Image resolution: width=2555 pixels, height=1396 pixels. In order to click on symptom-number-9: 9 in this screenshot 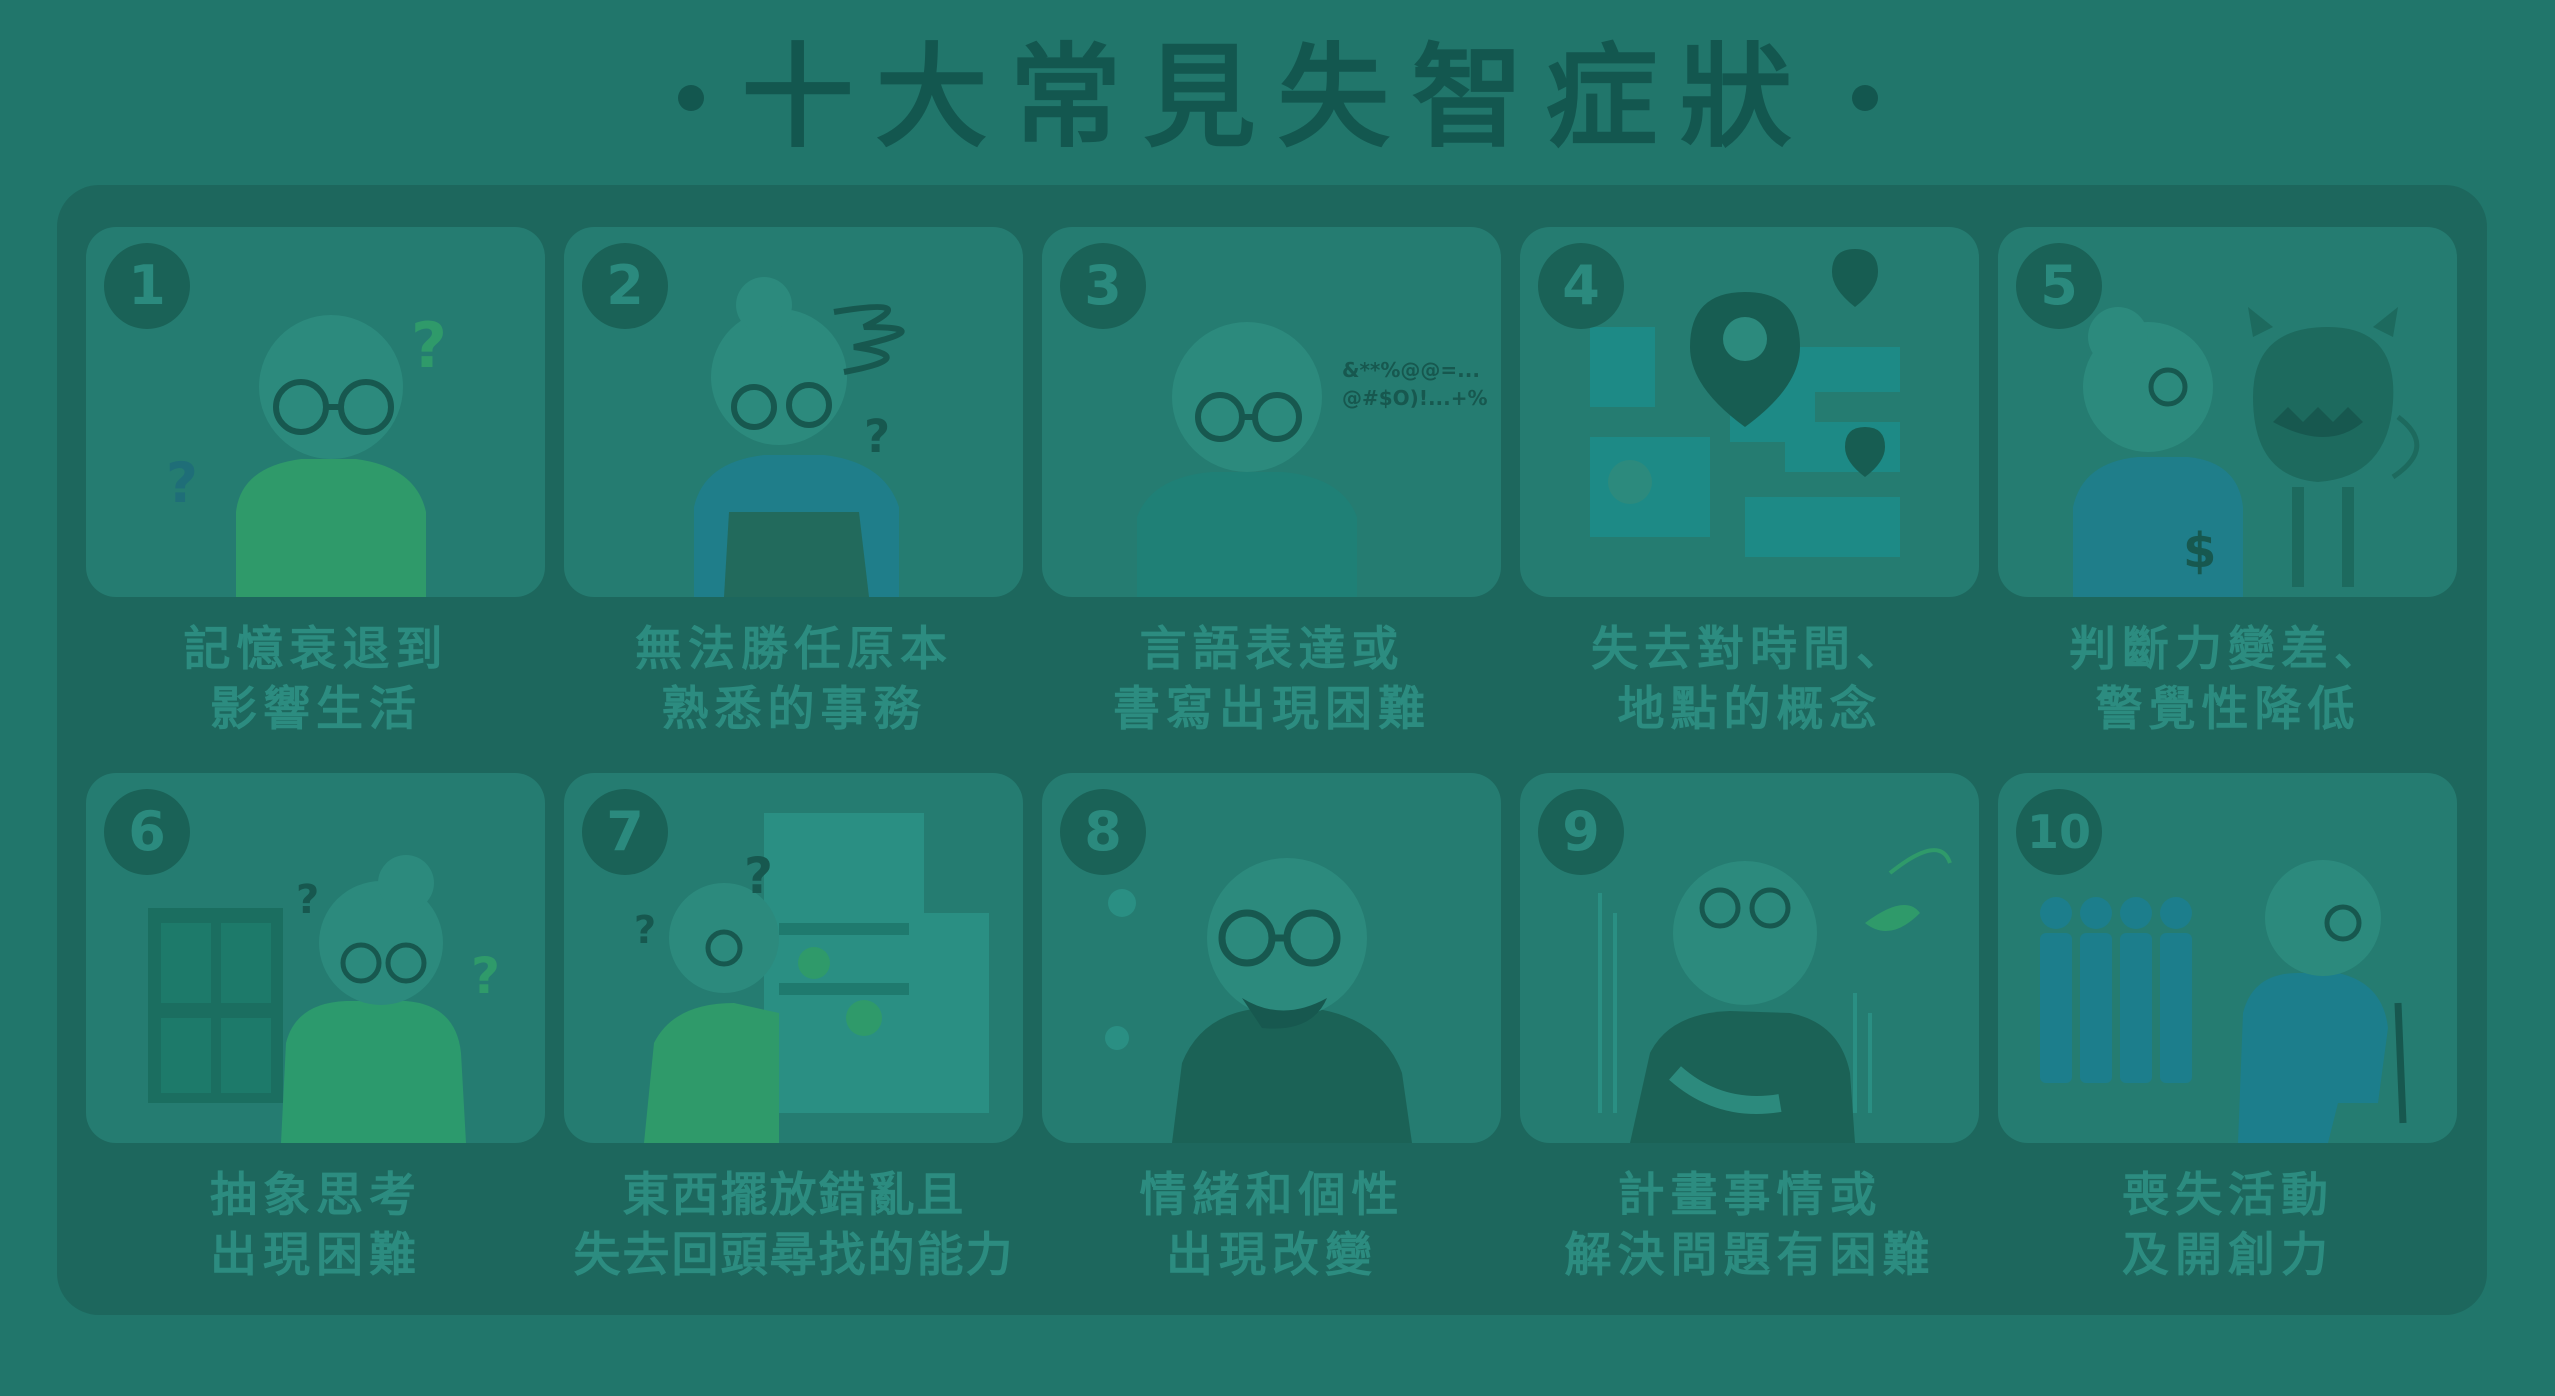, I will do `click(1581, 832)`.